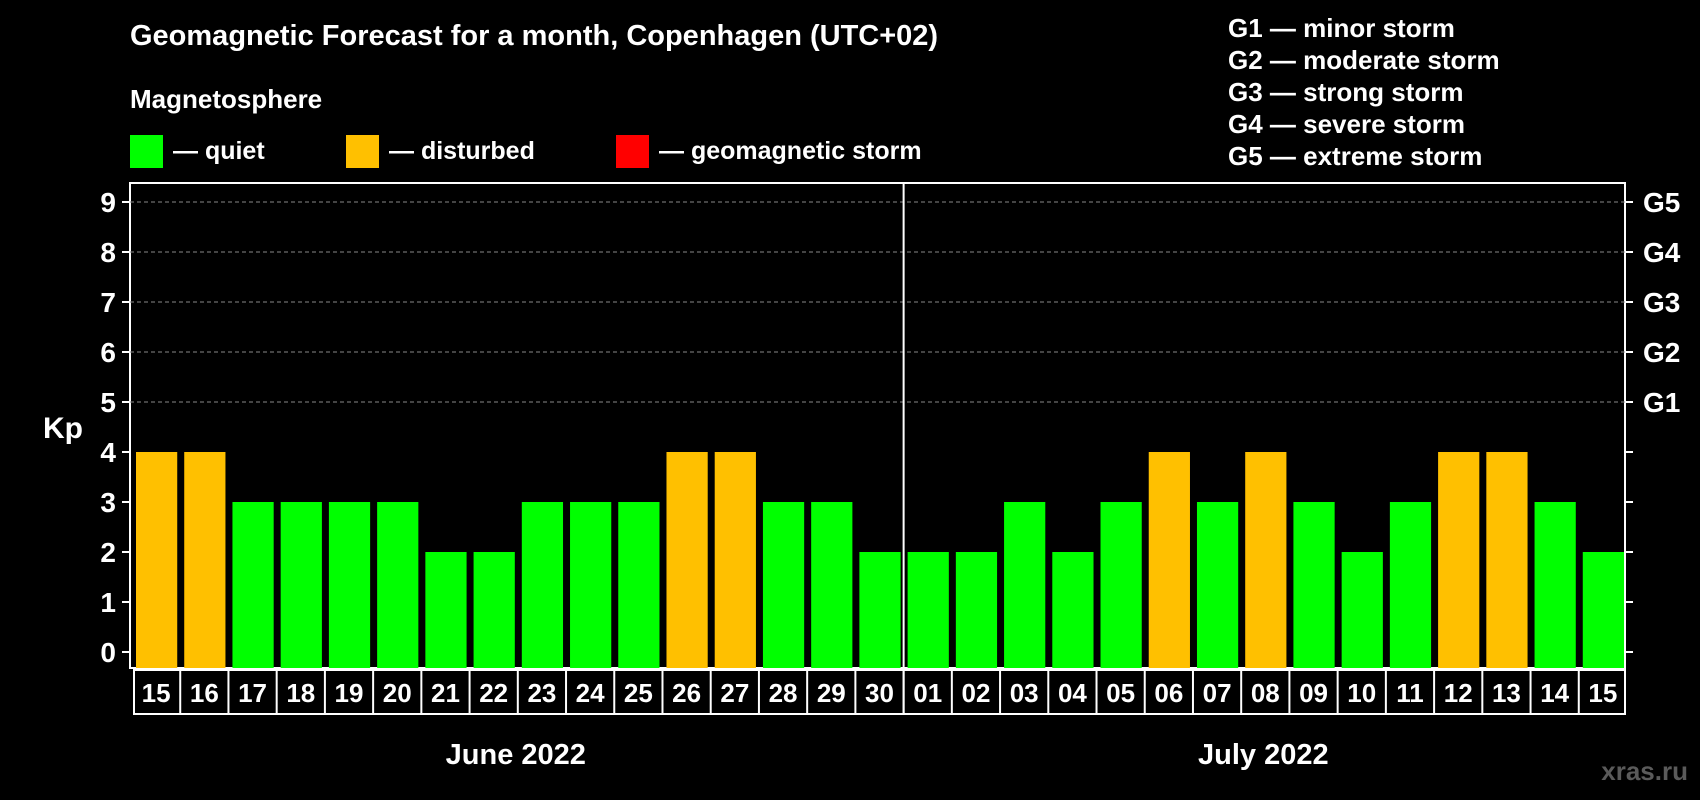 This screenshot has width=1700, height=800. Describe the element at coordinates (1217, 693) in the screenshot. I see `x-tick-label-22: 07` at that location.